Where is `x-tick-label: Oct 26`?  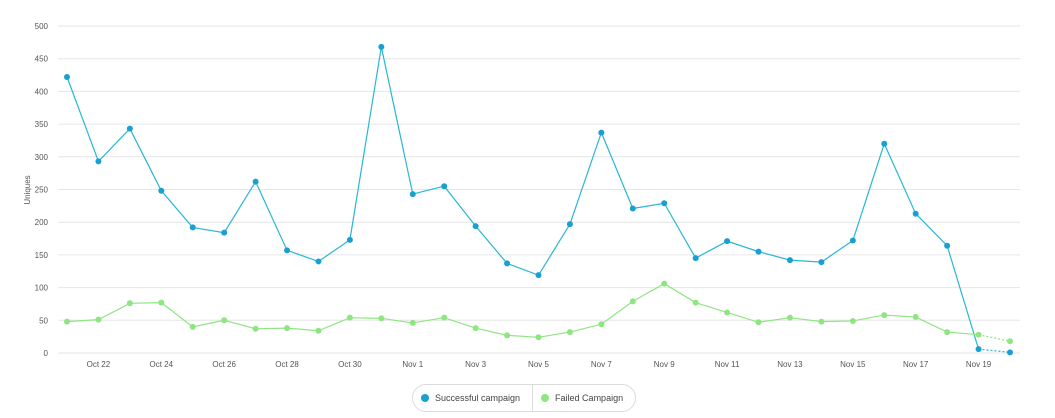
x-tick-label: Oct 26 is located at coordinates (224, 364).